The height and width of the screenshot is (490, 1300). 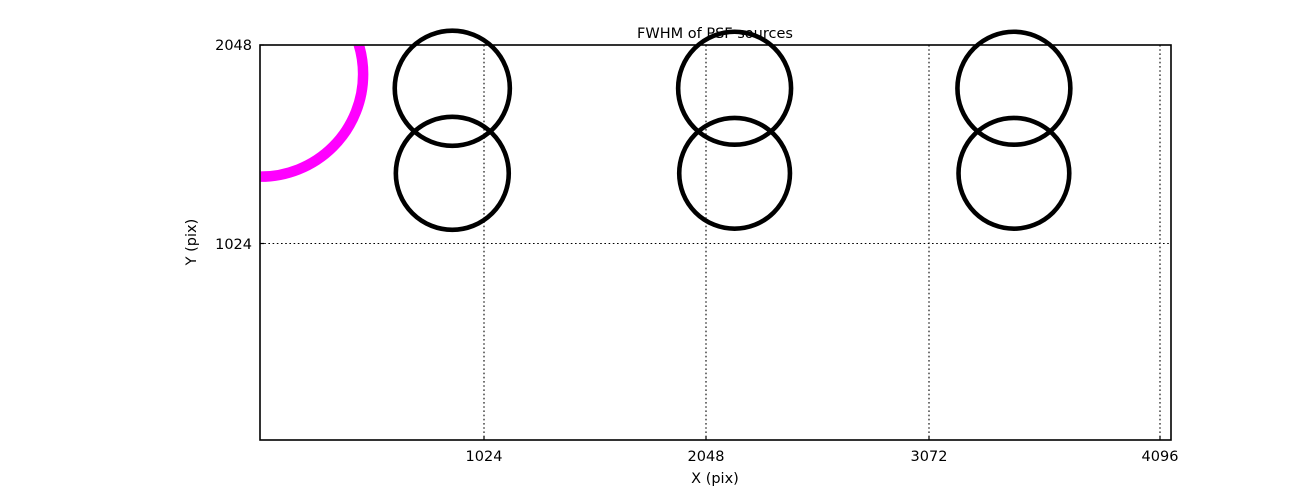 I want to click on x-tick-label-4096: 4096, so click(x=1160, y=457).